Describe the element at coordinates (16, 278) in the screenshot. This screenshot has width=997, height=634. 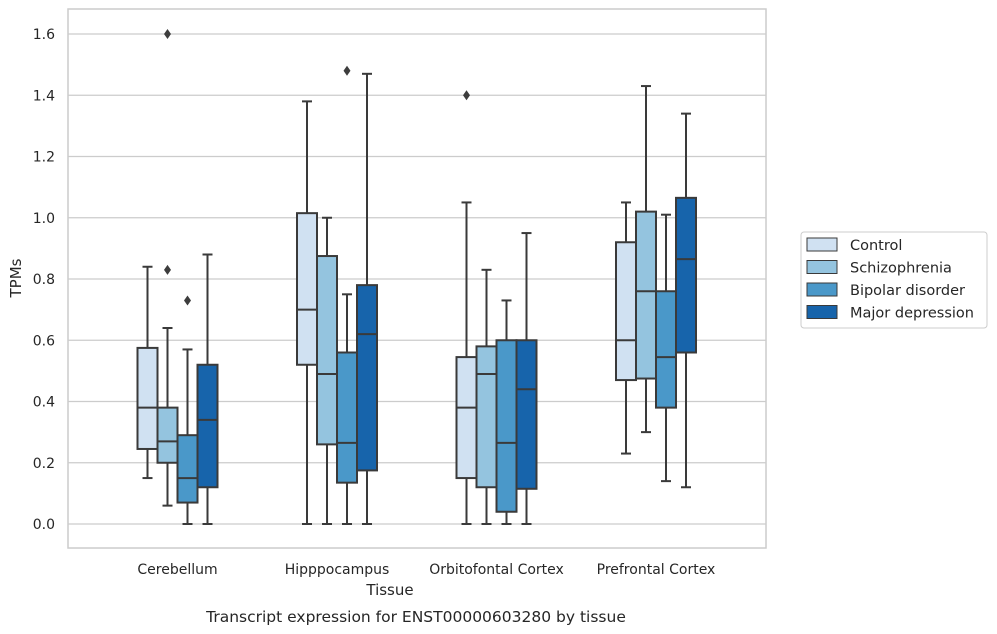
I see `y-axis-label: TPMs` at that location.